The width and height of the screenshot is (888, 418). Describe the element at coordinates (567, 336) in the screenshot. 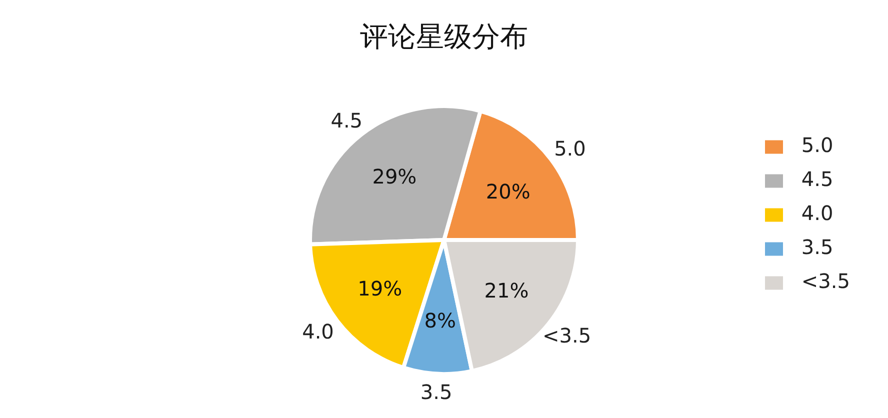

I see `slice-label: <3.5` at that location.